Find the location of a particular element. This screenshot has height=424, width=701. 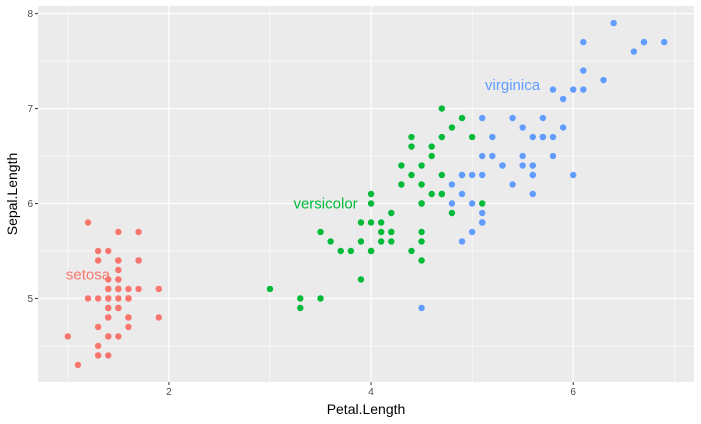

y-axis-title: Sepal.Length is located at coordinates (12, 194).